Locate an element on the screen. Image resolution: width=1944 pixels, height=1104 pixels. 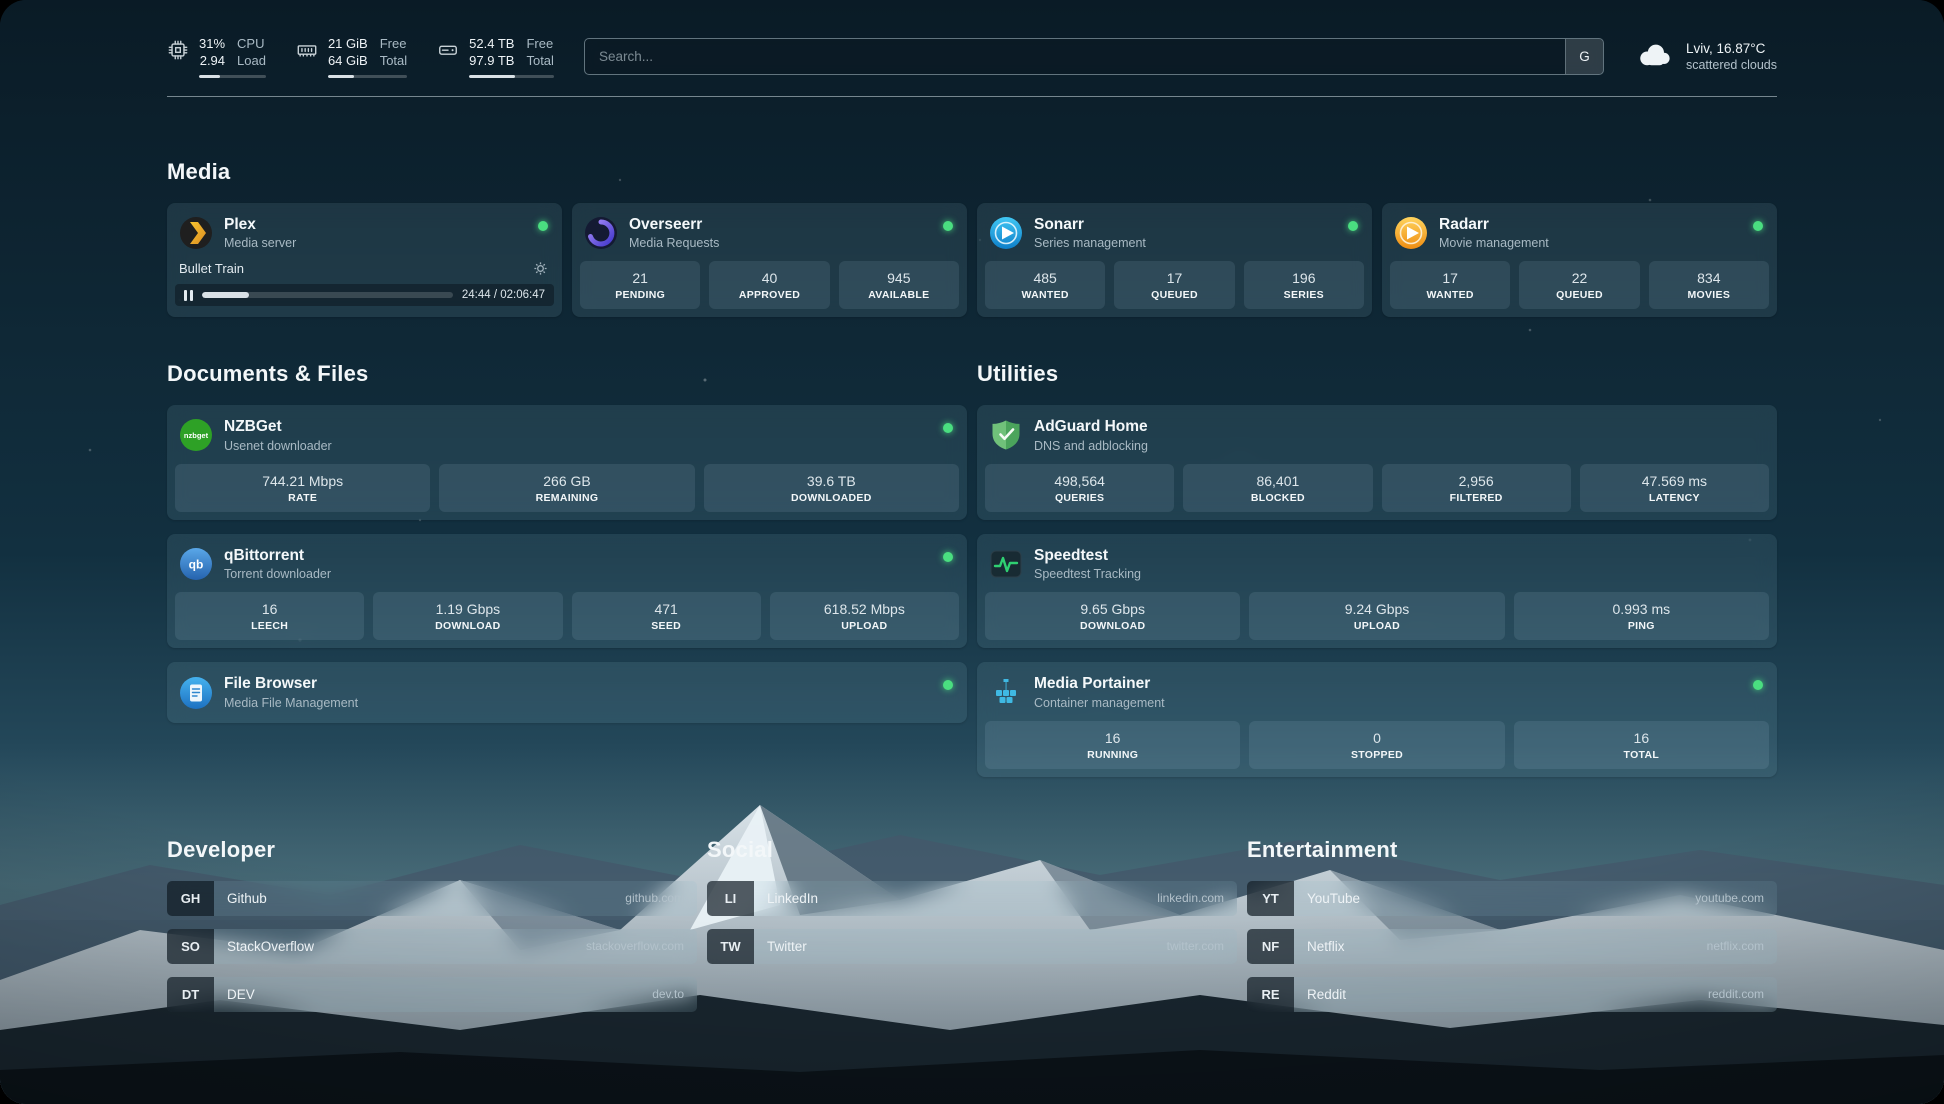
service-name: qBittorrent is located at coordinates (264, 555).